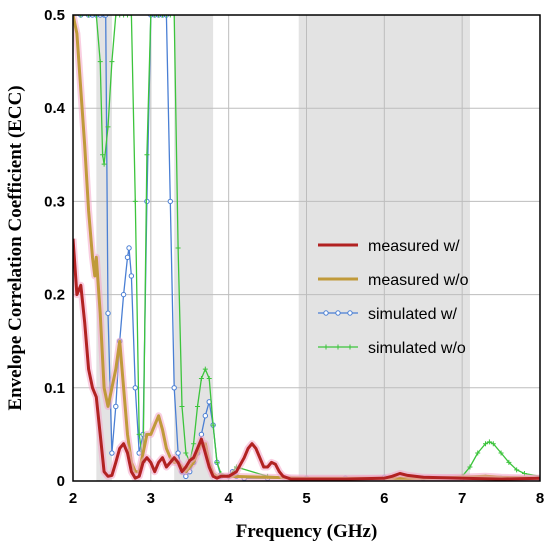 Image resolution: width=550 pixels, height=550 pixels. I want to click on y-tick-labels: 0 0.1 0.2 0.3 0.4 0.5, so click(55, 248).